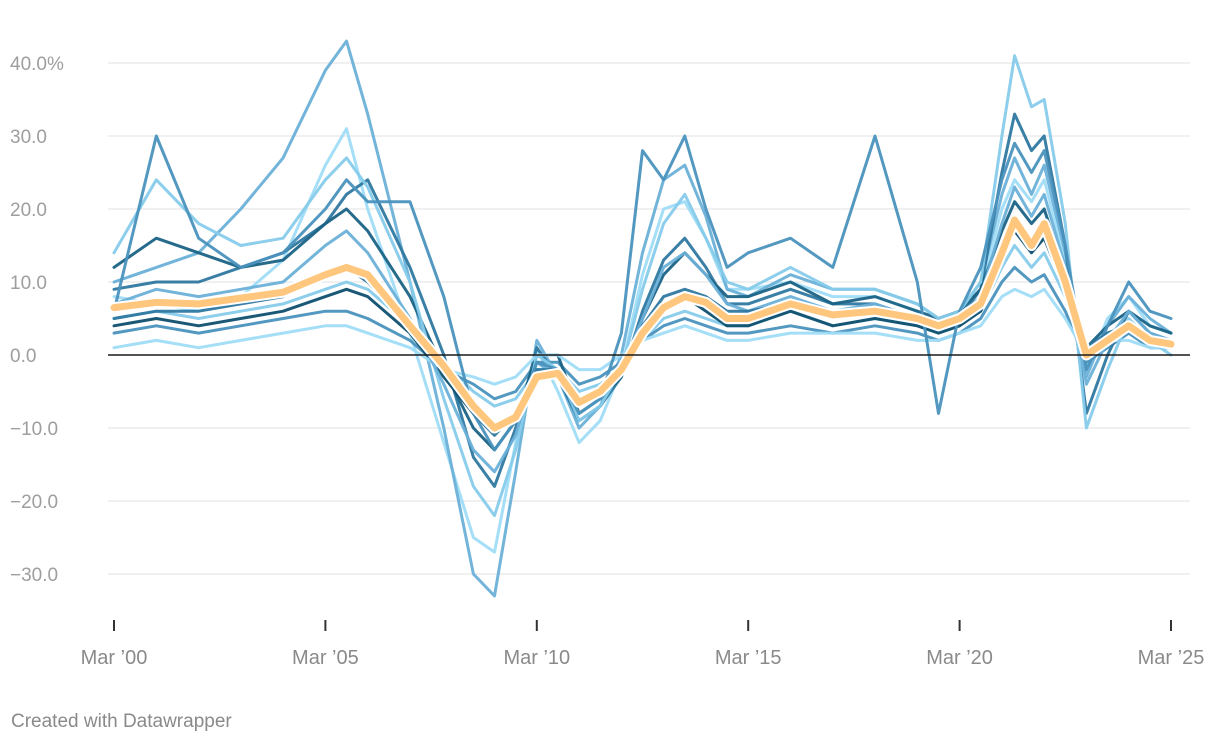  Describe the element at coordinates (34, 502) in the screenshot. I see `y-tick-label: −20.0` at that location.